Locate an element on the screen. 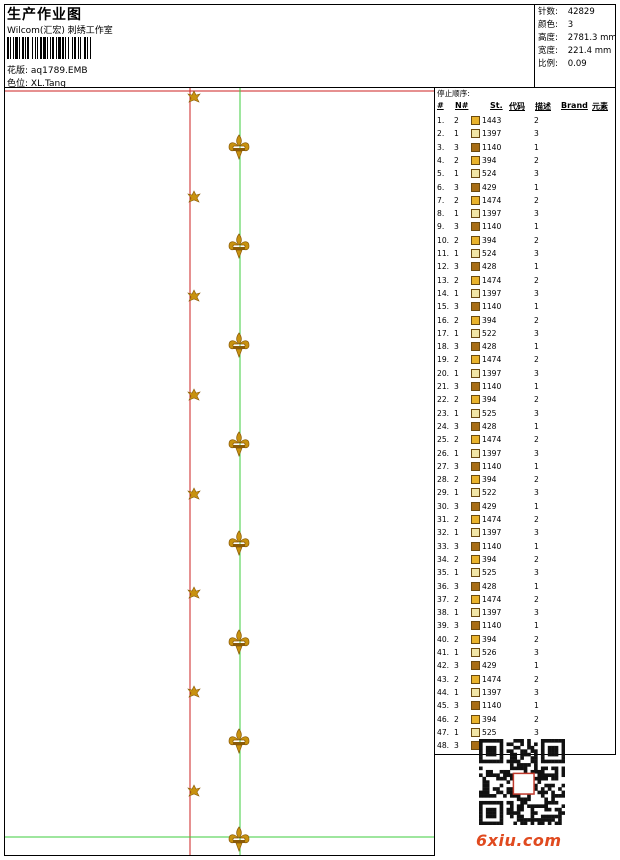 Image resolution: width=620 pixels, height=860 pixels. row-index: 36. is located at coordinates (443, 586).